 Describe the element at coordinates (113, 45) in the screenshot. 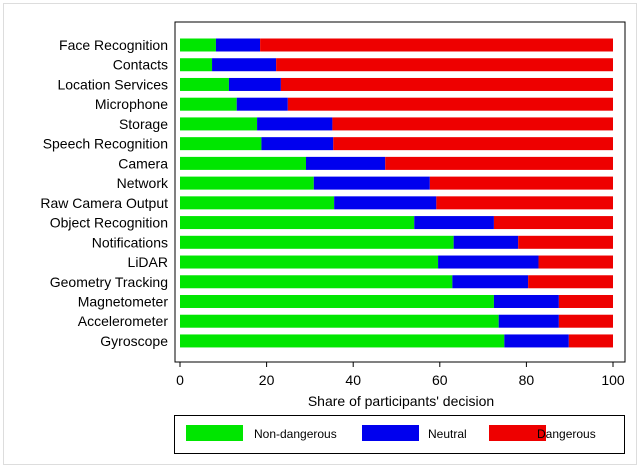

I see `category-label: Face Recognition` at that location.